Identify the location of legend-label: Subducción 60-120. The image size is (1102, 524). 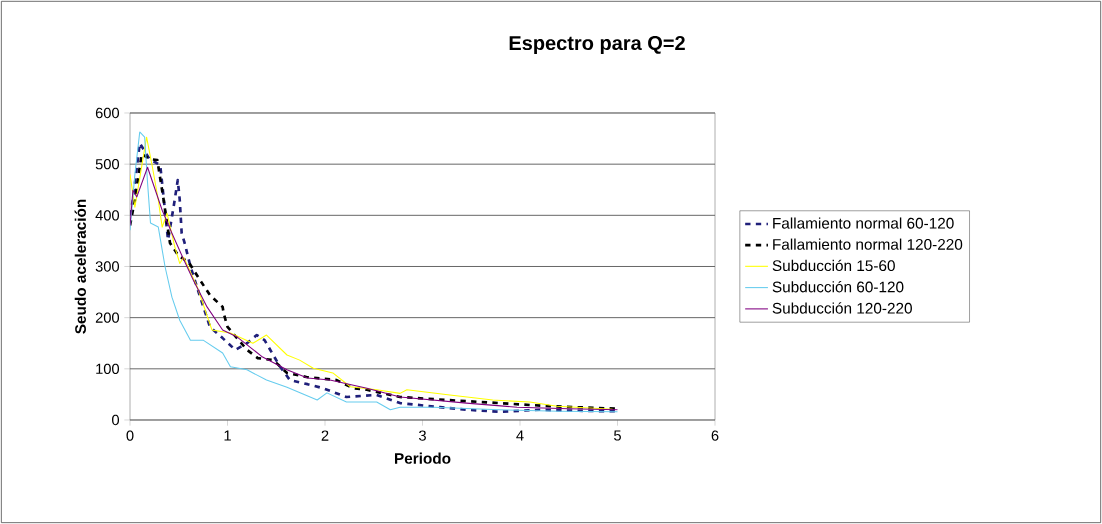
(838, 286).